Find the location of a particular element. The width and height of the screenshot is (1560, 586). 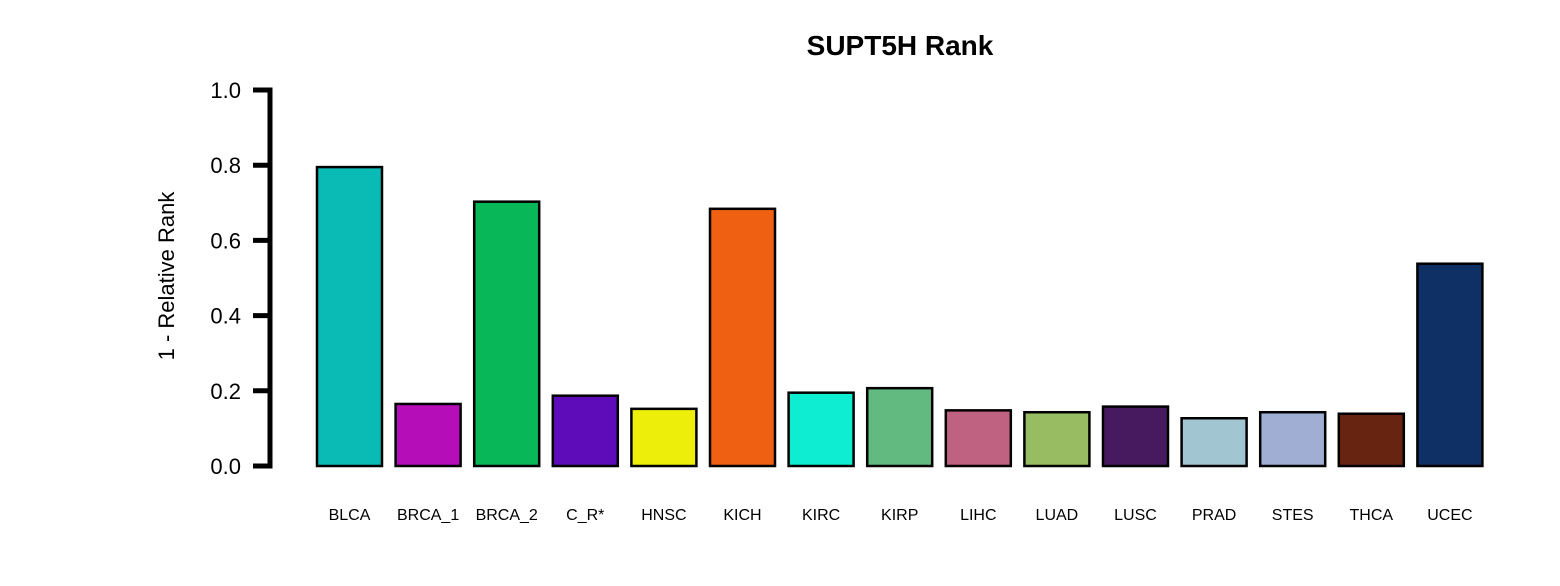

y-tick-label: 0.0 is located at coordinates (225, 466).